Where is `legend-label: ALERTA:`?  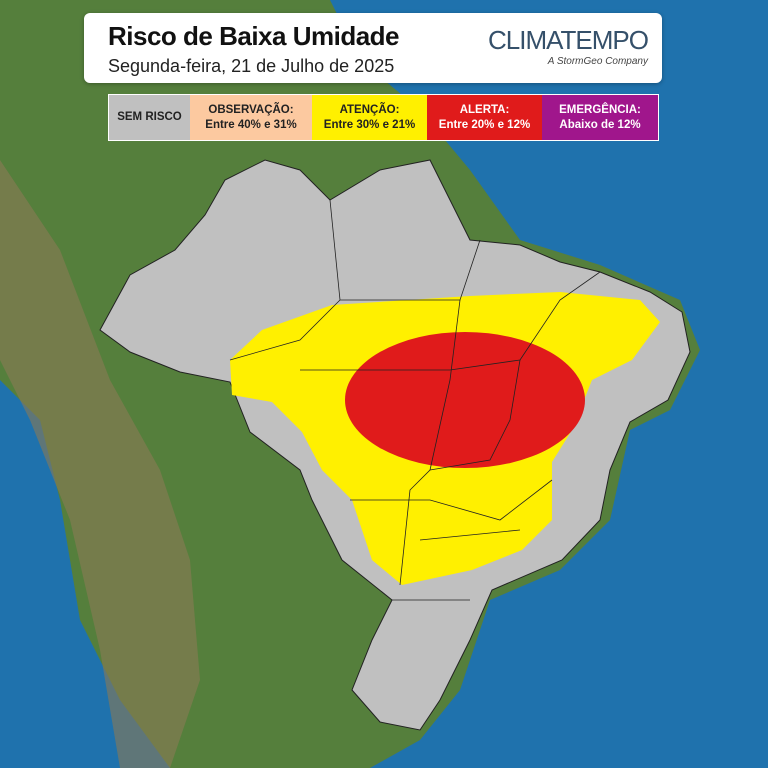
legend-label: ALERTA: is located at coordinates (484, 109).